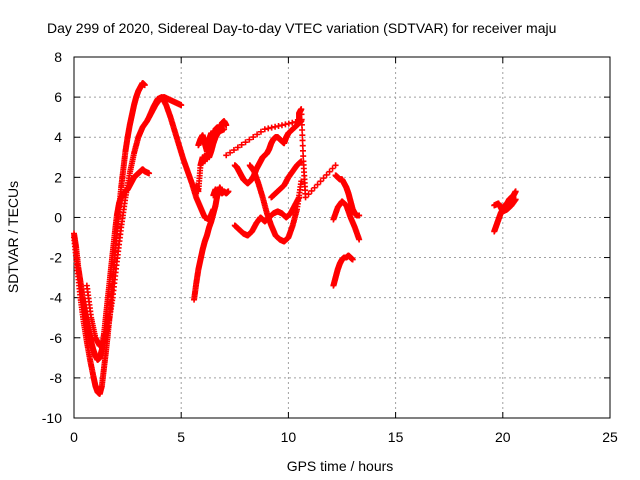  What do you see at coordinates (340, 466) in the screenshot?
I see `x-axis-label: GPS time / hours` at bounding box center [340, 466].